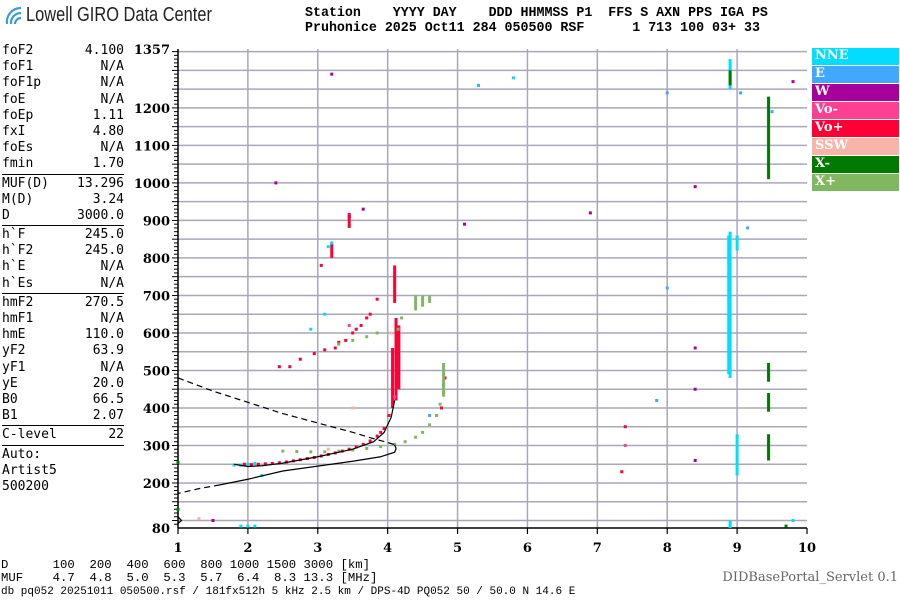 Image resolution: width=900 pixels, height=600 pixels. Describe the element at coordinates (14, 131) in the screenshot. I see `param-name: fxI` at that location.